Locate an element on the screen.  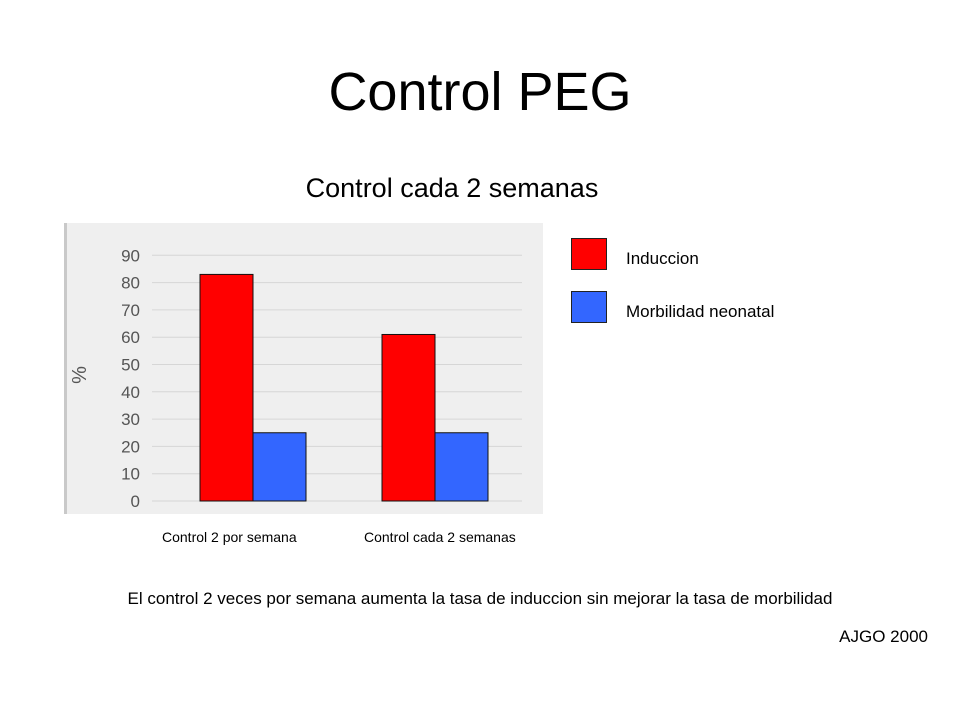
y-tick-label-90: 90 is located at coordinates (130, 255).